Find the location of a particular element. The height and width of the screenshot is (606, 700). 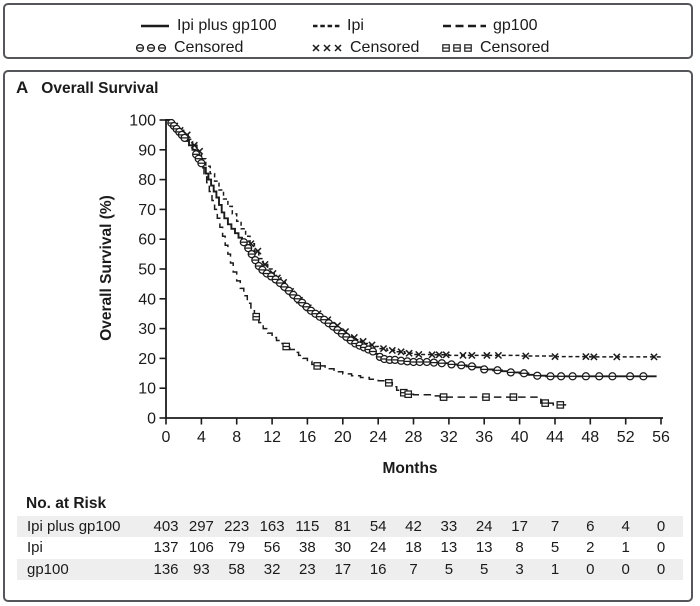

legend-item-censored-circles: Censored is located at coordinates (189, 48).